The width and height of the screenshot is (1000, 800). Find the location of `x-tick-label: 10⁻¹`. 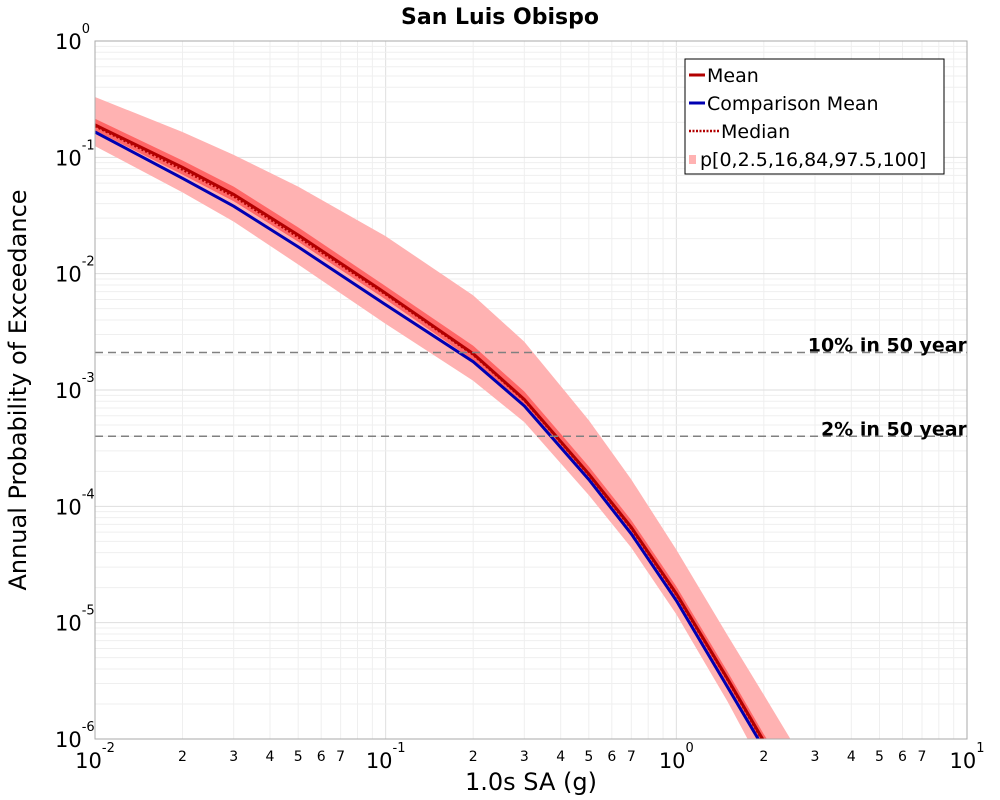

x-tick-label: 10⁻¹ is located at coordinates (386, 757).